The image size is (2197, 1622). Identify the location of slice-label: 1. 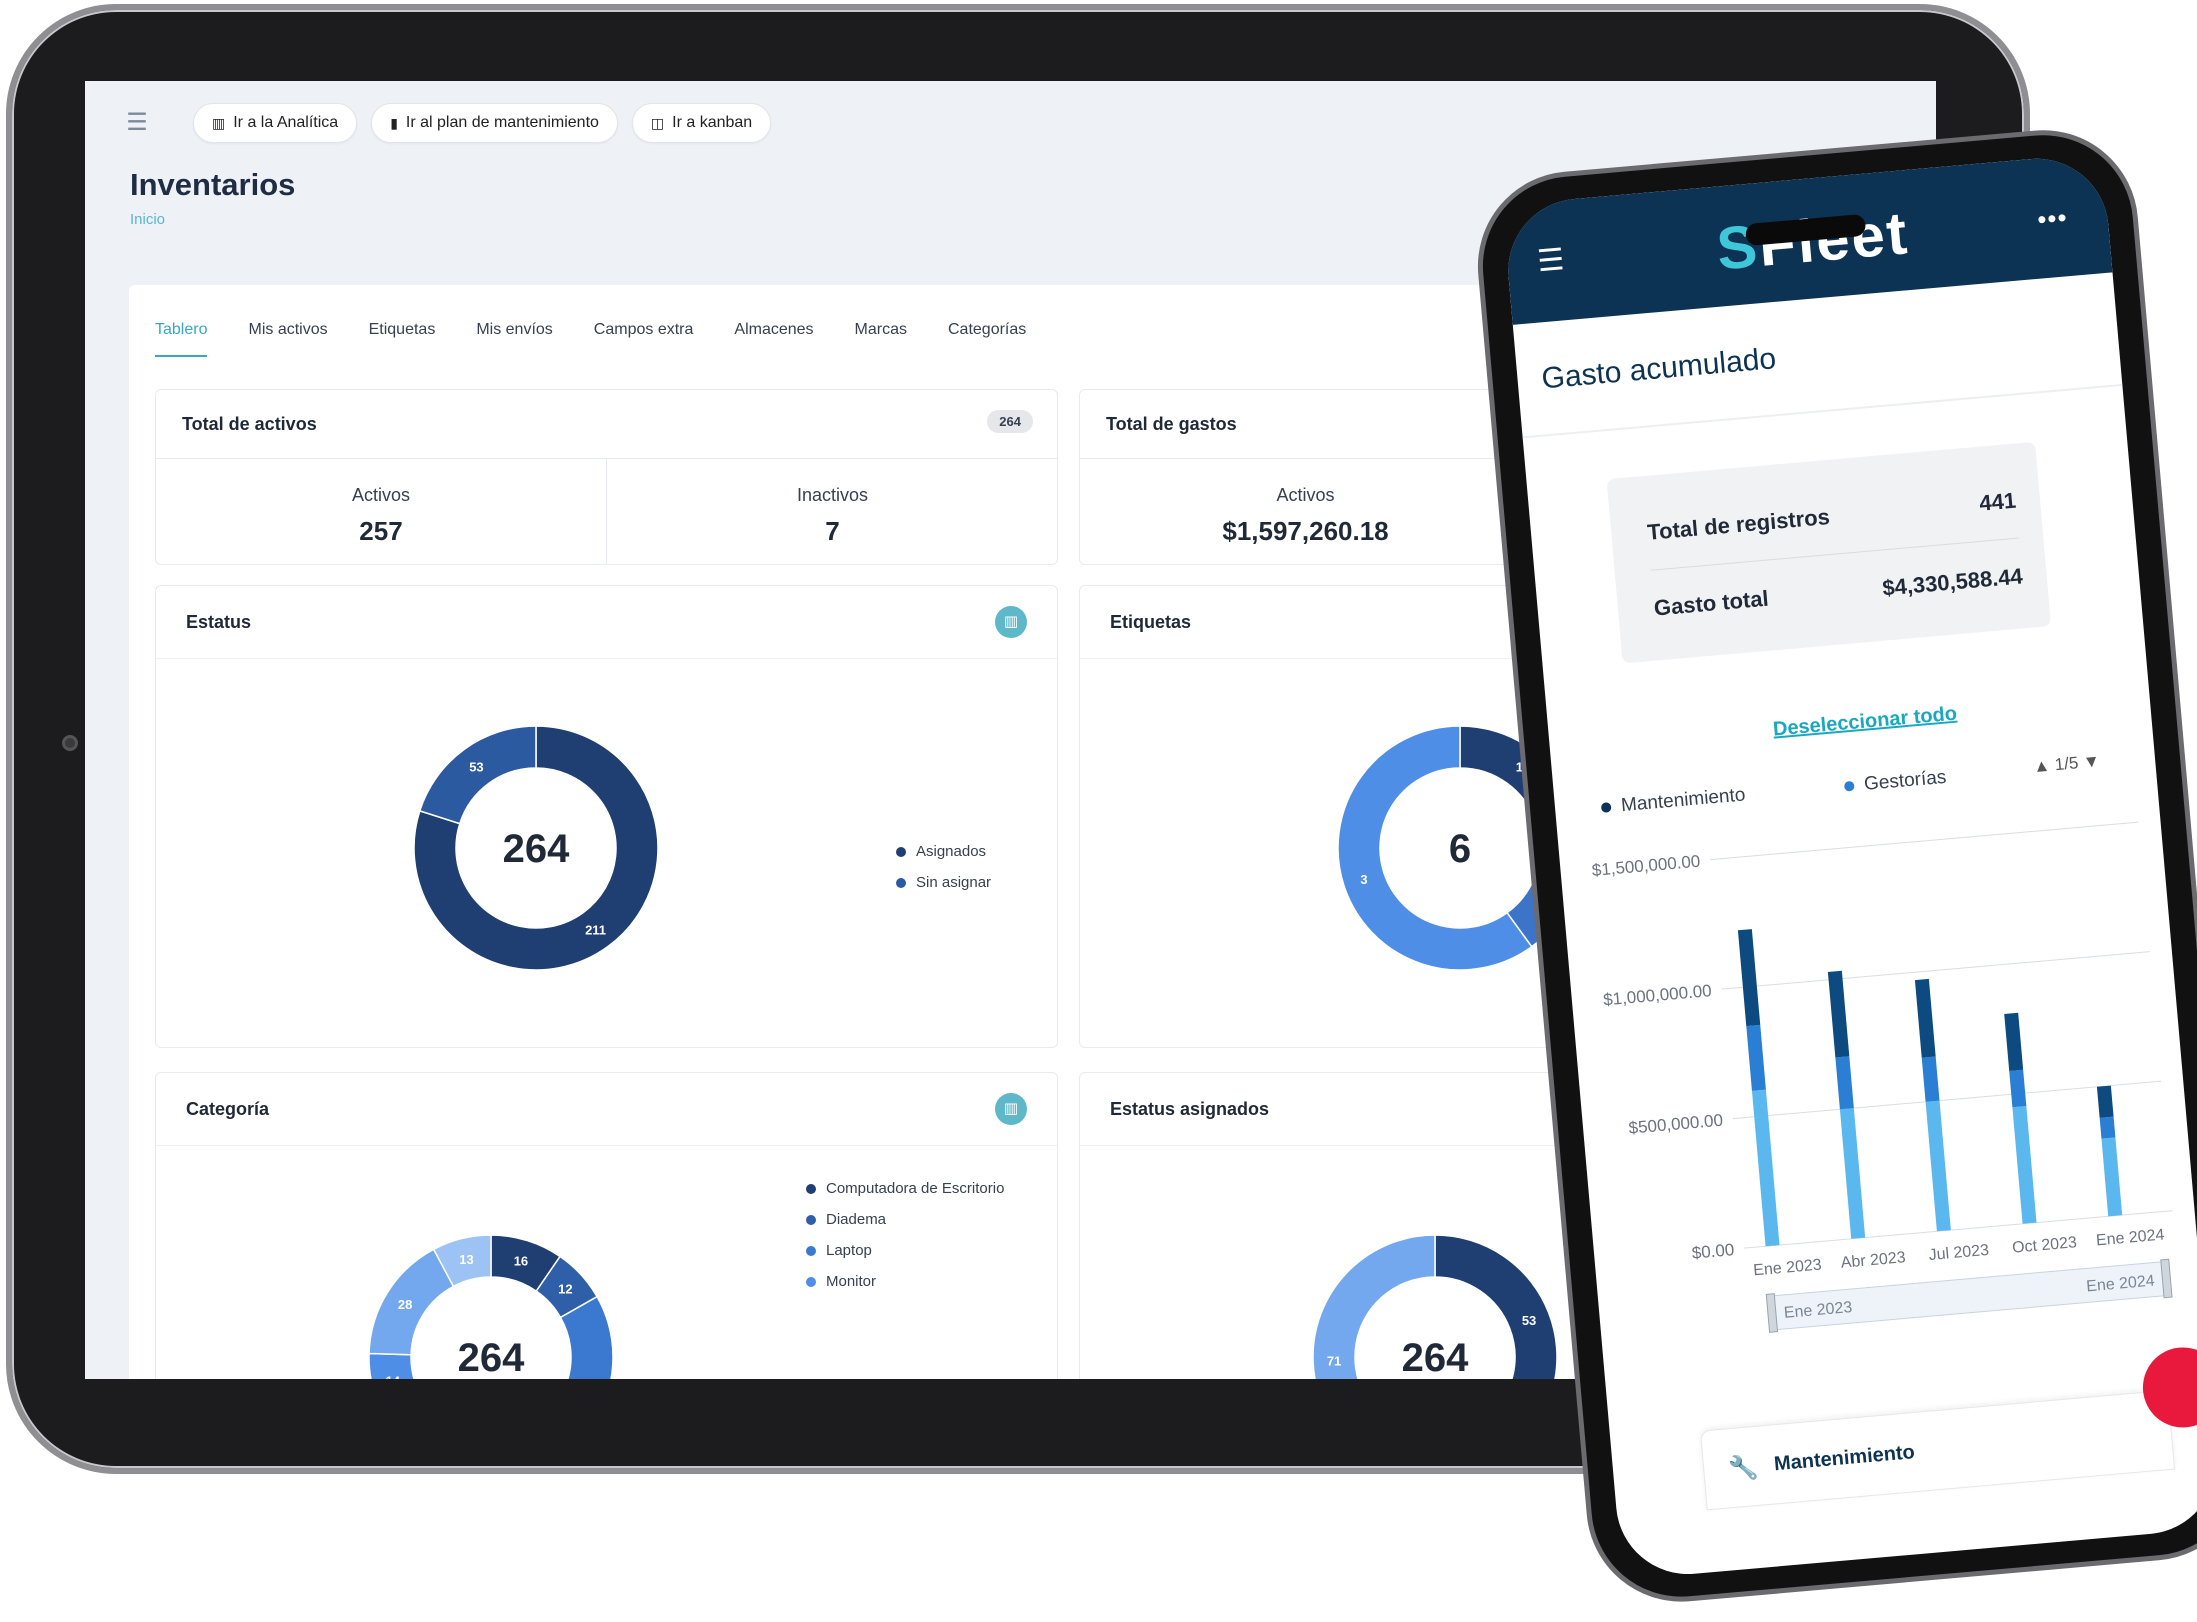
(1519, 766).